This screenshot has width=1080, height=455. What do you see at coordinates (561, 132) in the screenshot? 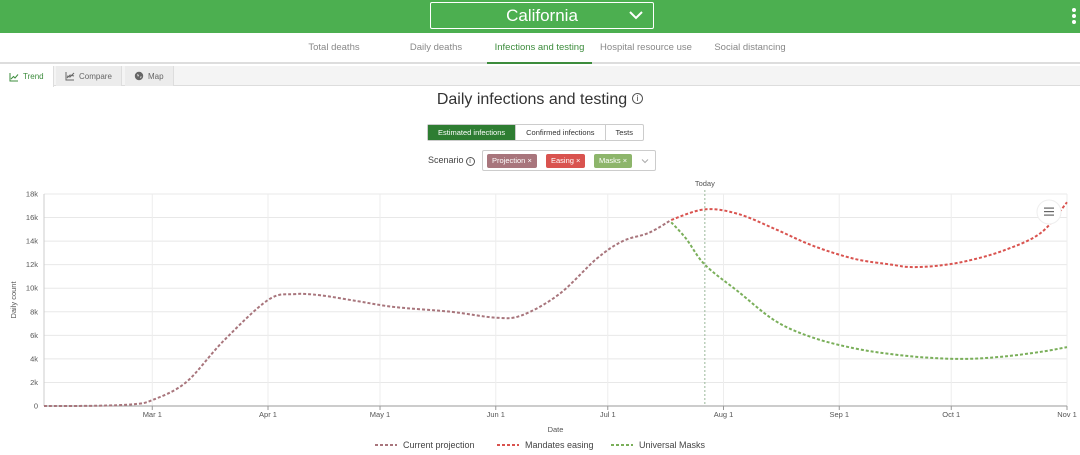
I see `toggle-confirmed-infections: Confirmed infections` at bounding box center [561, 132].